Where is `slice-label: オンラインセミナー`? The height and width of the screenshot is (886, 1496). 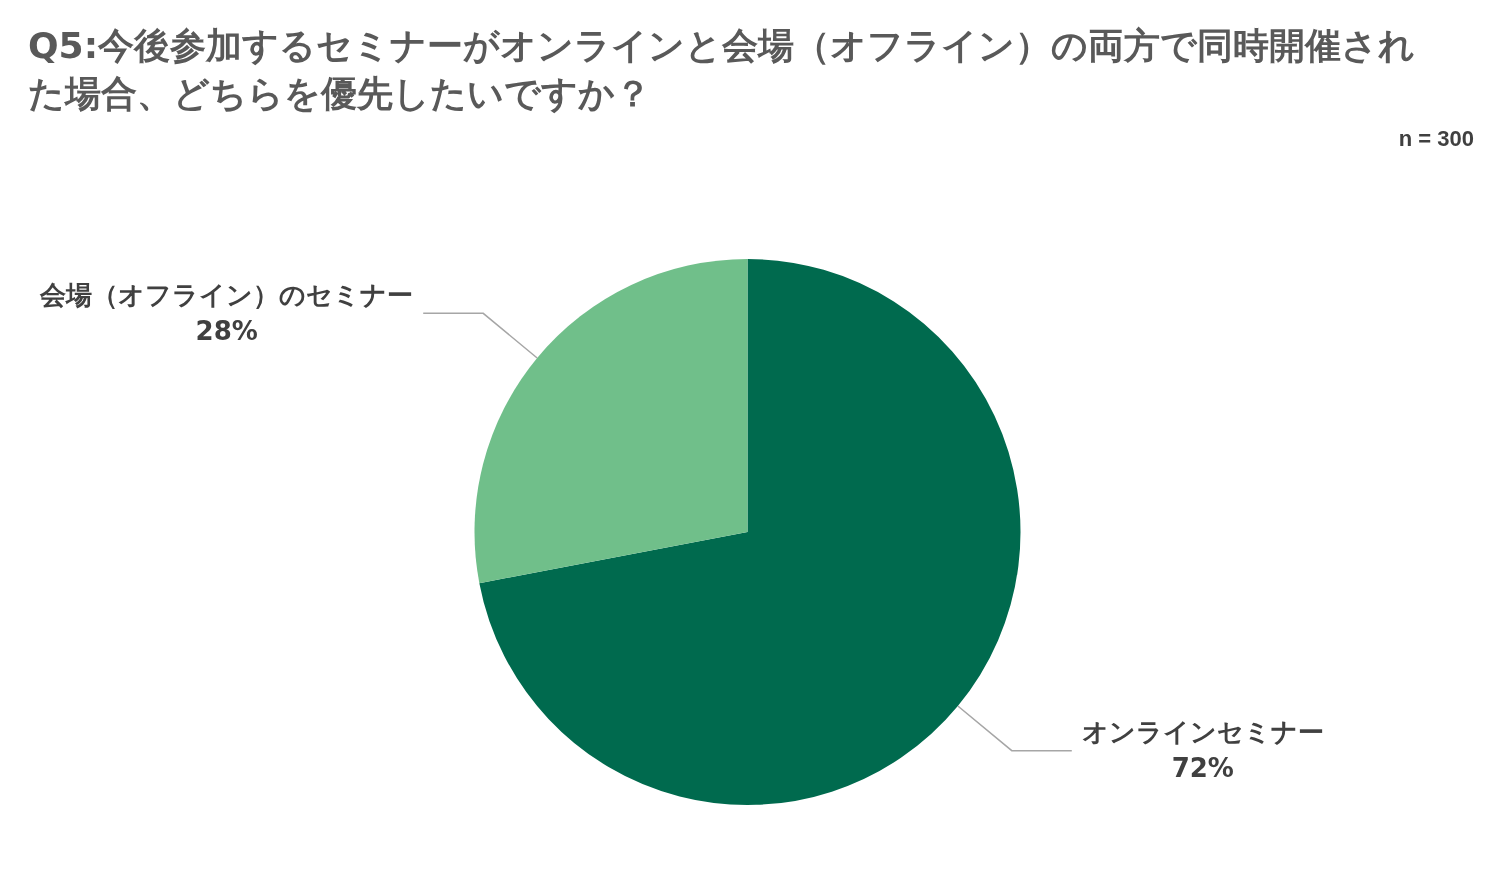 slice-label: オンラインセミナー is located at coordinates (1202, 732).